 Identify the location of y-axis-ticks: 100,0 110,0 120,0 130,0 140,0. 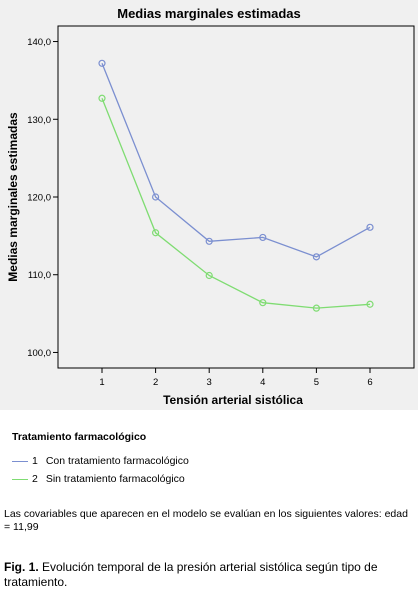
(42, 198).